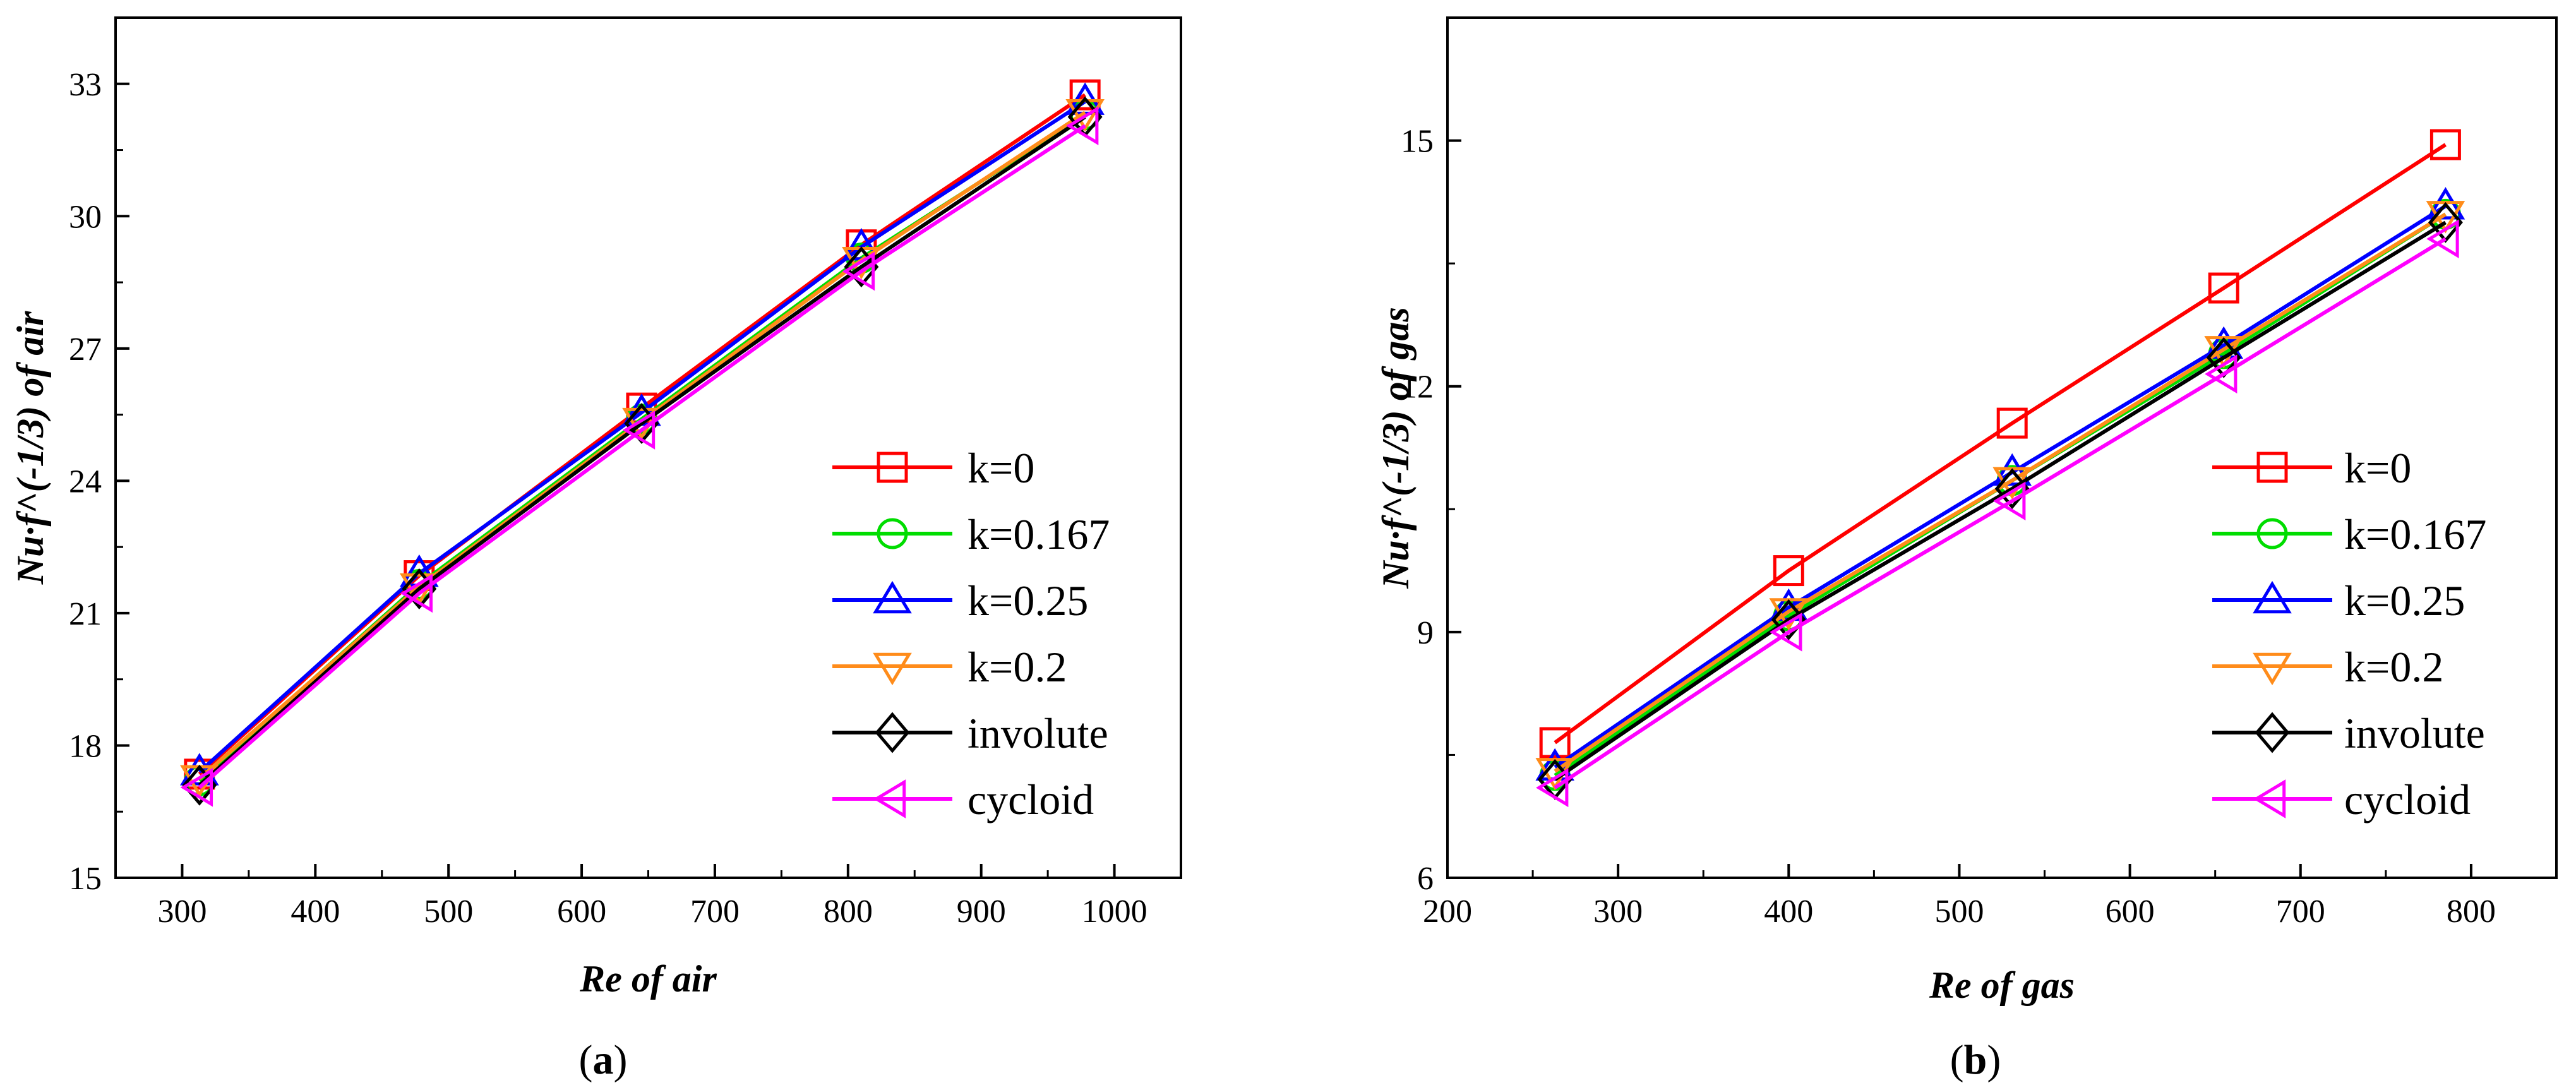 The width and height of the screenshot is (2576, 1090). I want to click on legend-item: cycloid, so click(2341, 800).